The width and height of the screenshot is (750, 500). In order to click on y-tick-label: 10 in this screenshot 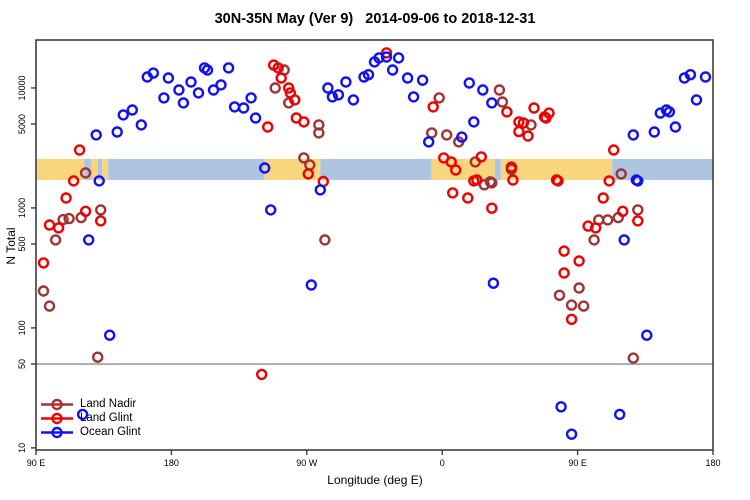, I will do `click(22, 448)`.